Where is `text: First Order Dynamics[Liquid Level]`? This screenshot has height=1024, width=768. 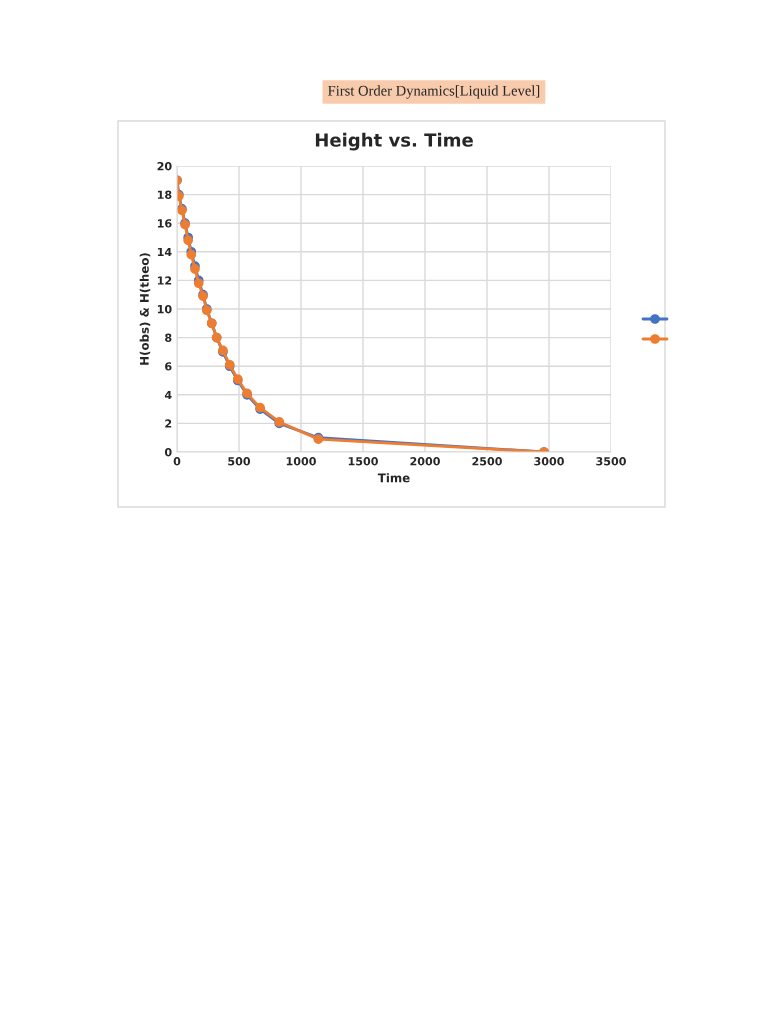 text: First Order Dynamics[Liquid Level] is located at coordinates (434, 92).